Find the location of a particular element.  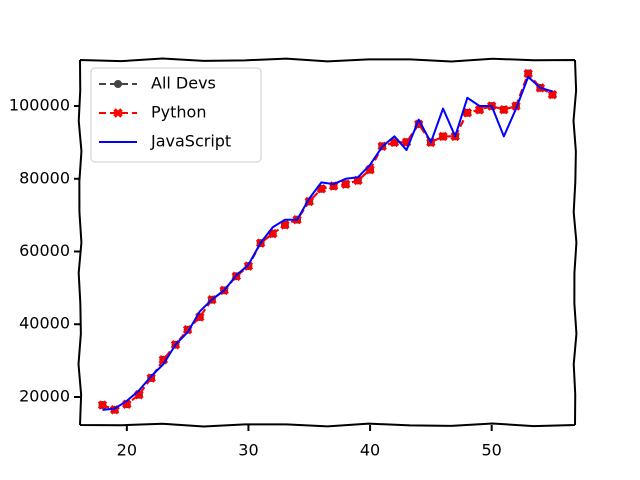

x-tick-label: 20 is located at coordinates (127, 450).